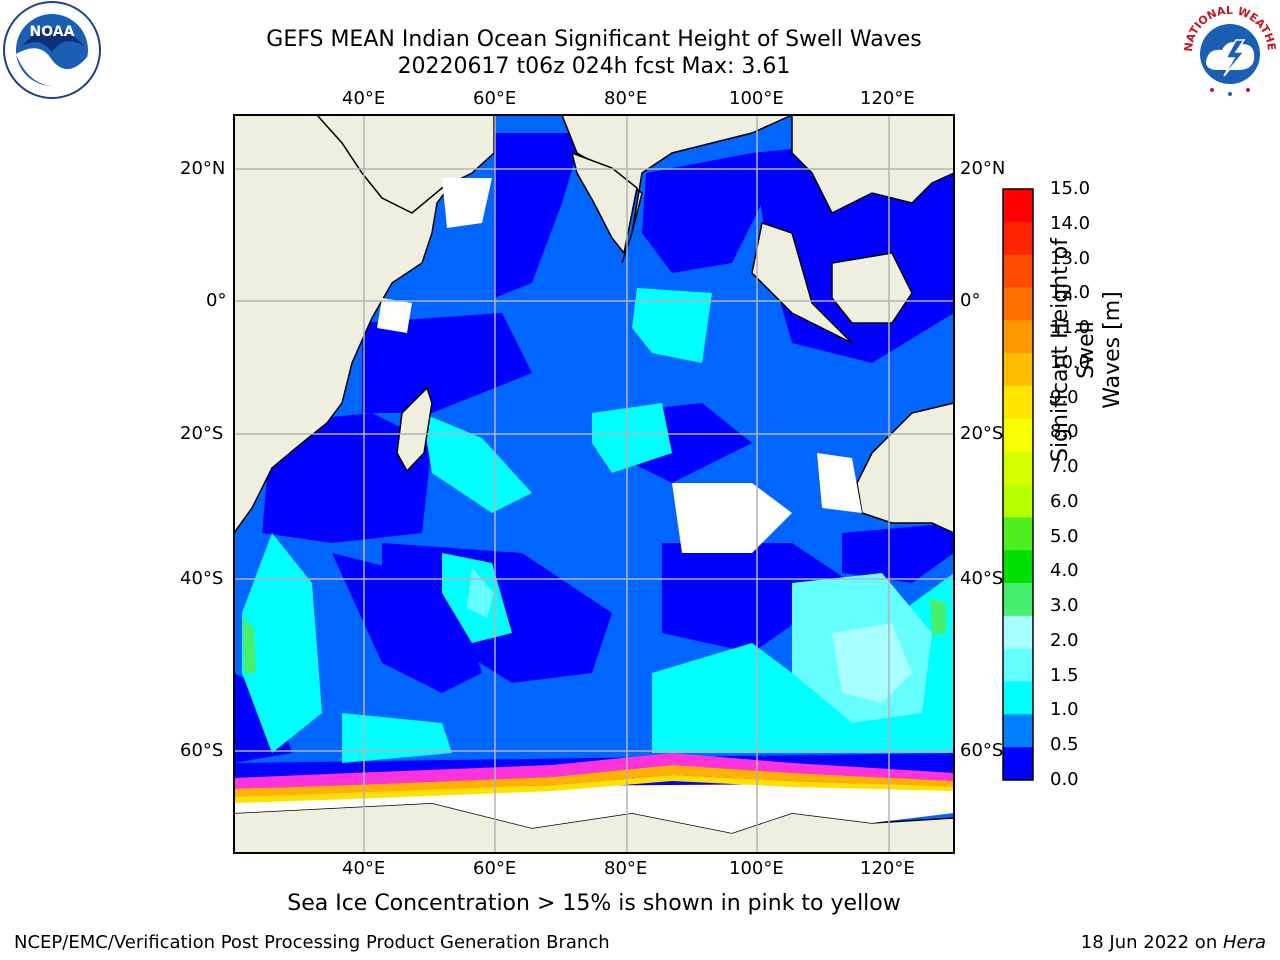 Image resolution: width=1280 pixels, height=960 pixels. Describe the element at coordinates (52, 32) in the screenshot. I see `svg-text: NOAA` at that location.